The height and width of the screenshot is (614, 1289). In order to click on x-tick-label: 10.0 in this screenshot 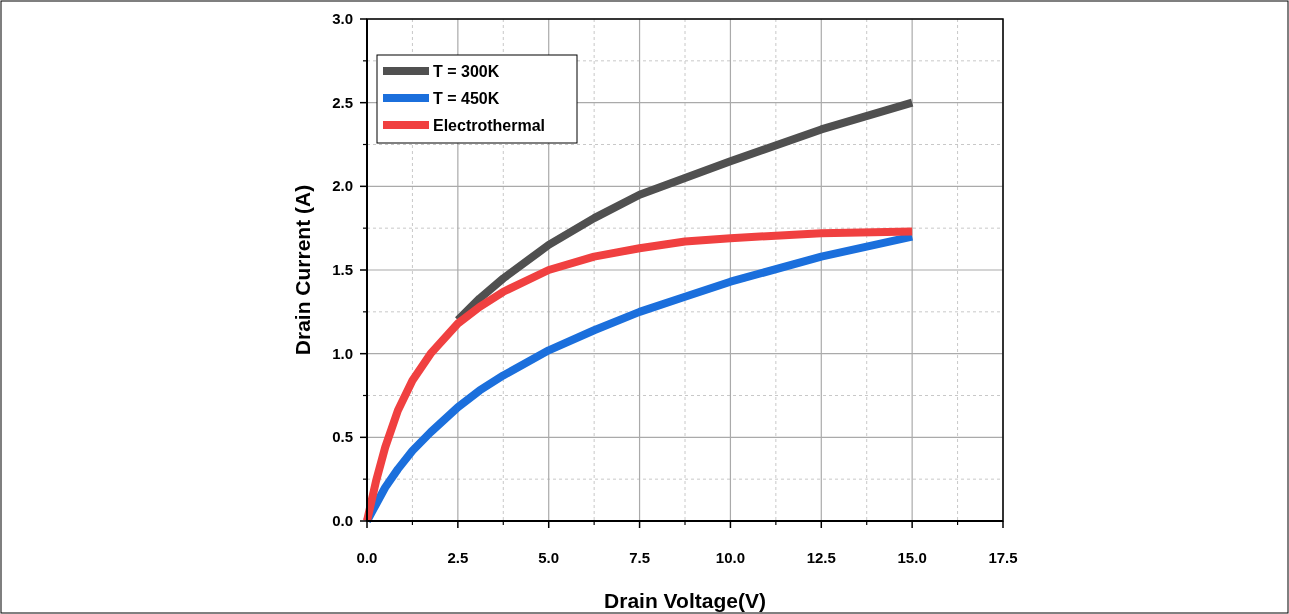, I will do `click(730, 557)`.